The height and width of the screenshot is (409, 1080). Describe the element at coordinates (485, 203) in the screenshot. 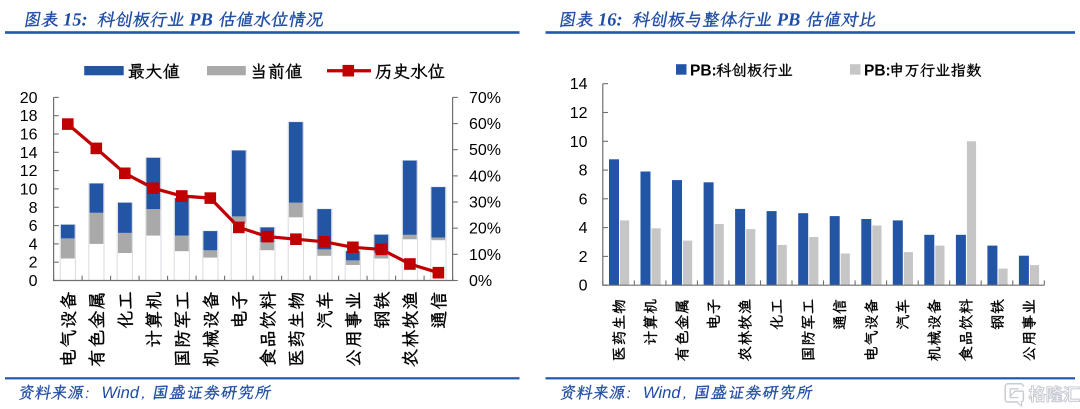

I see `svg-text: 30%` at that location.